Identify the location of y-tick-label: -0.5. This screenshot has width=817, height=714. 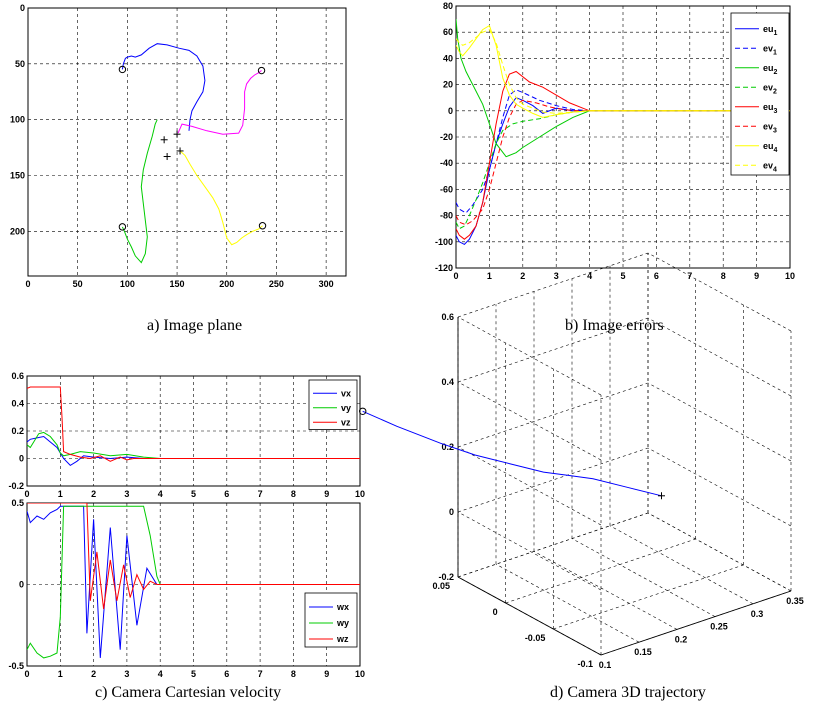
(16, 666).